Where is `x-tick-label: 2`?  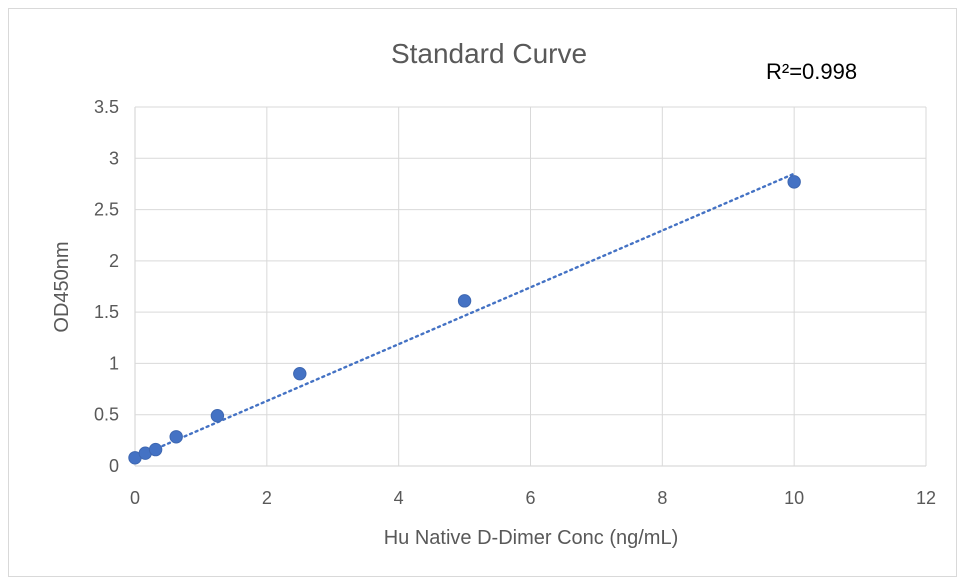
x-tick-label: 2 is located at coordinates (267, 498).